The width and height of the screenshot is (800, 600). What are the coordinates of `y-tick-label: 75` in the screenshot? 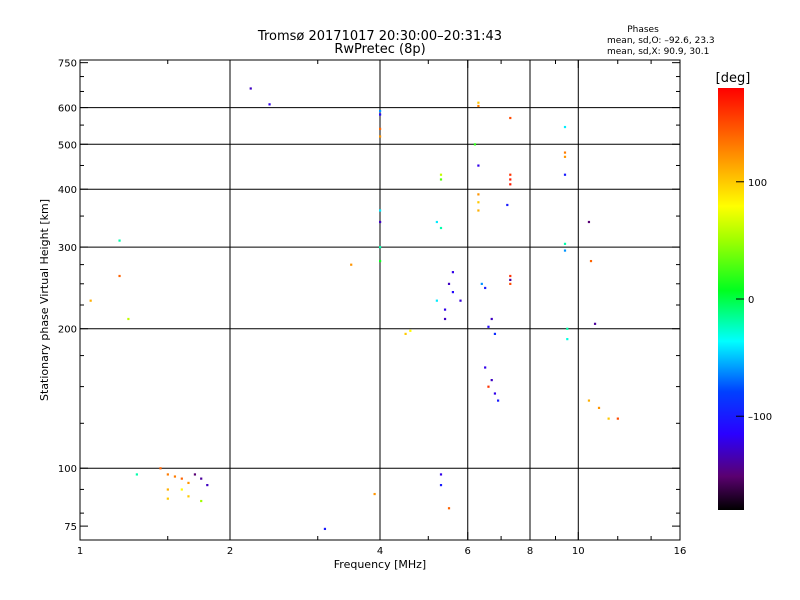 It's located at (70, 527).